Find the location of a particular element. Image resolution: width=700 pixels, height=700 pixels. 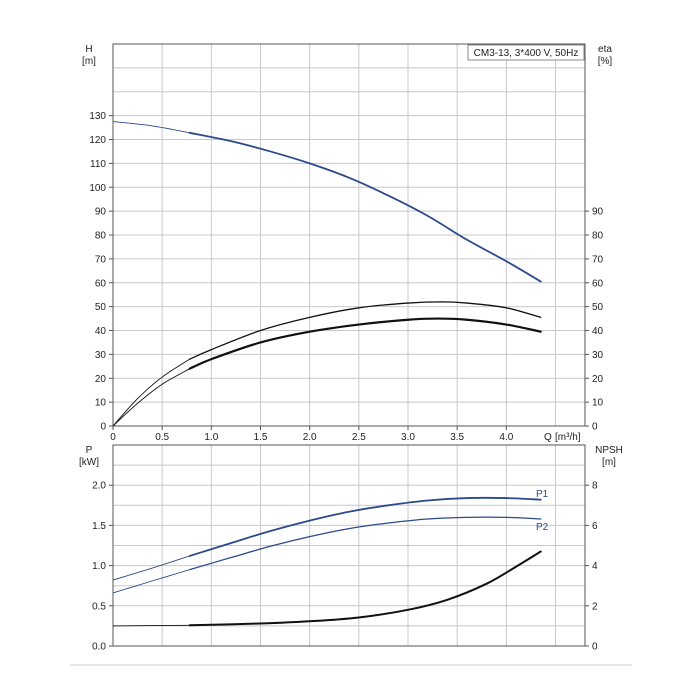

flow-tick-label: 2.0 is located at coordinates (310, 437).